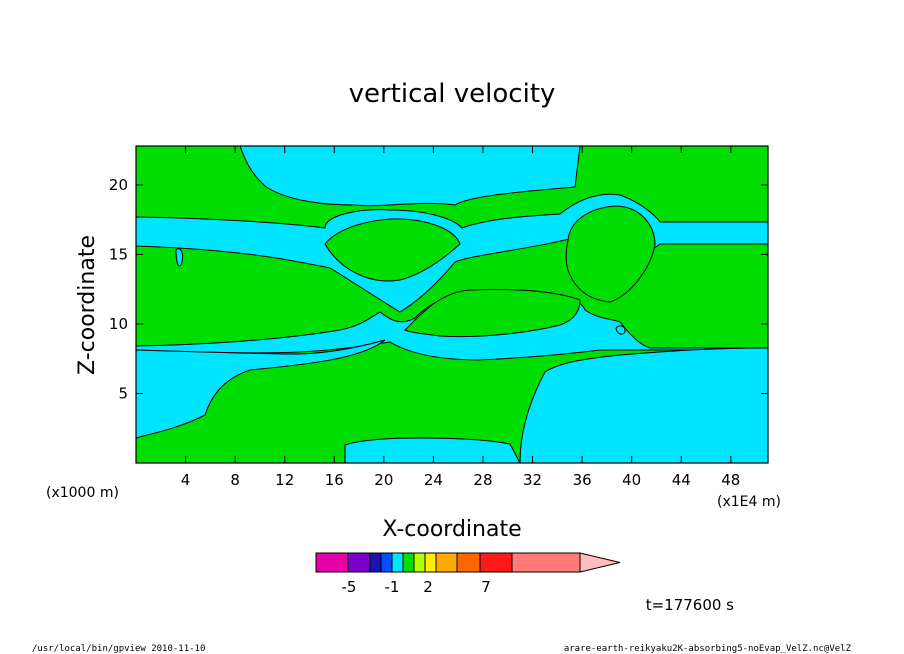  I want to click on x-tick-label: 36, so click(582, 480).